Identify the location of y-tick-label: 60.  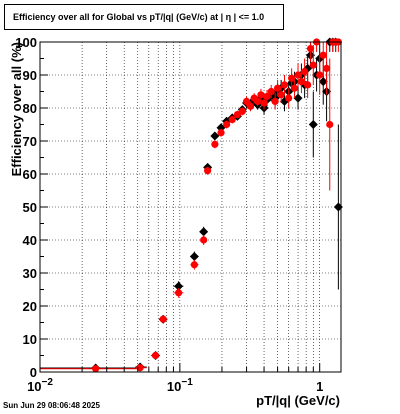
(30, 174).